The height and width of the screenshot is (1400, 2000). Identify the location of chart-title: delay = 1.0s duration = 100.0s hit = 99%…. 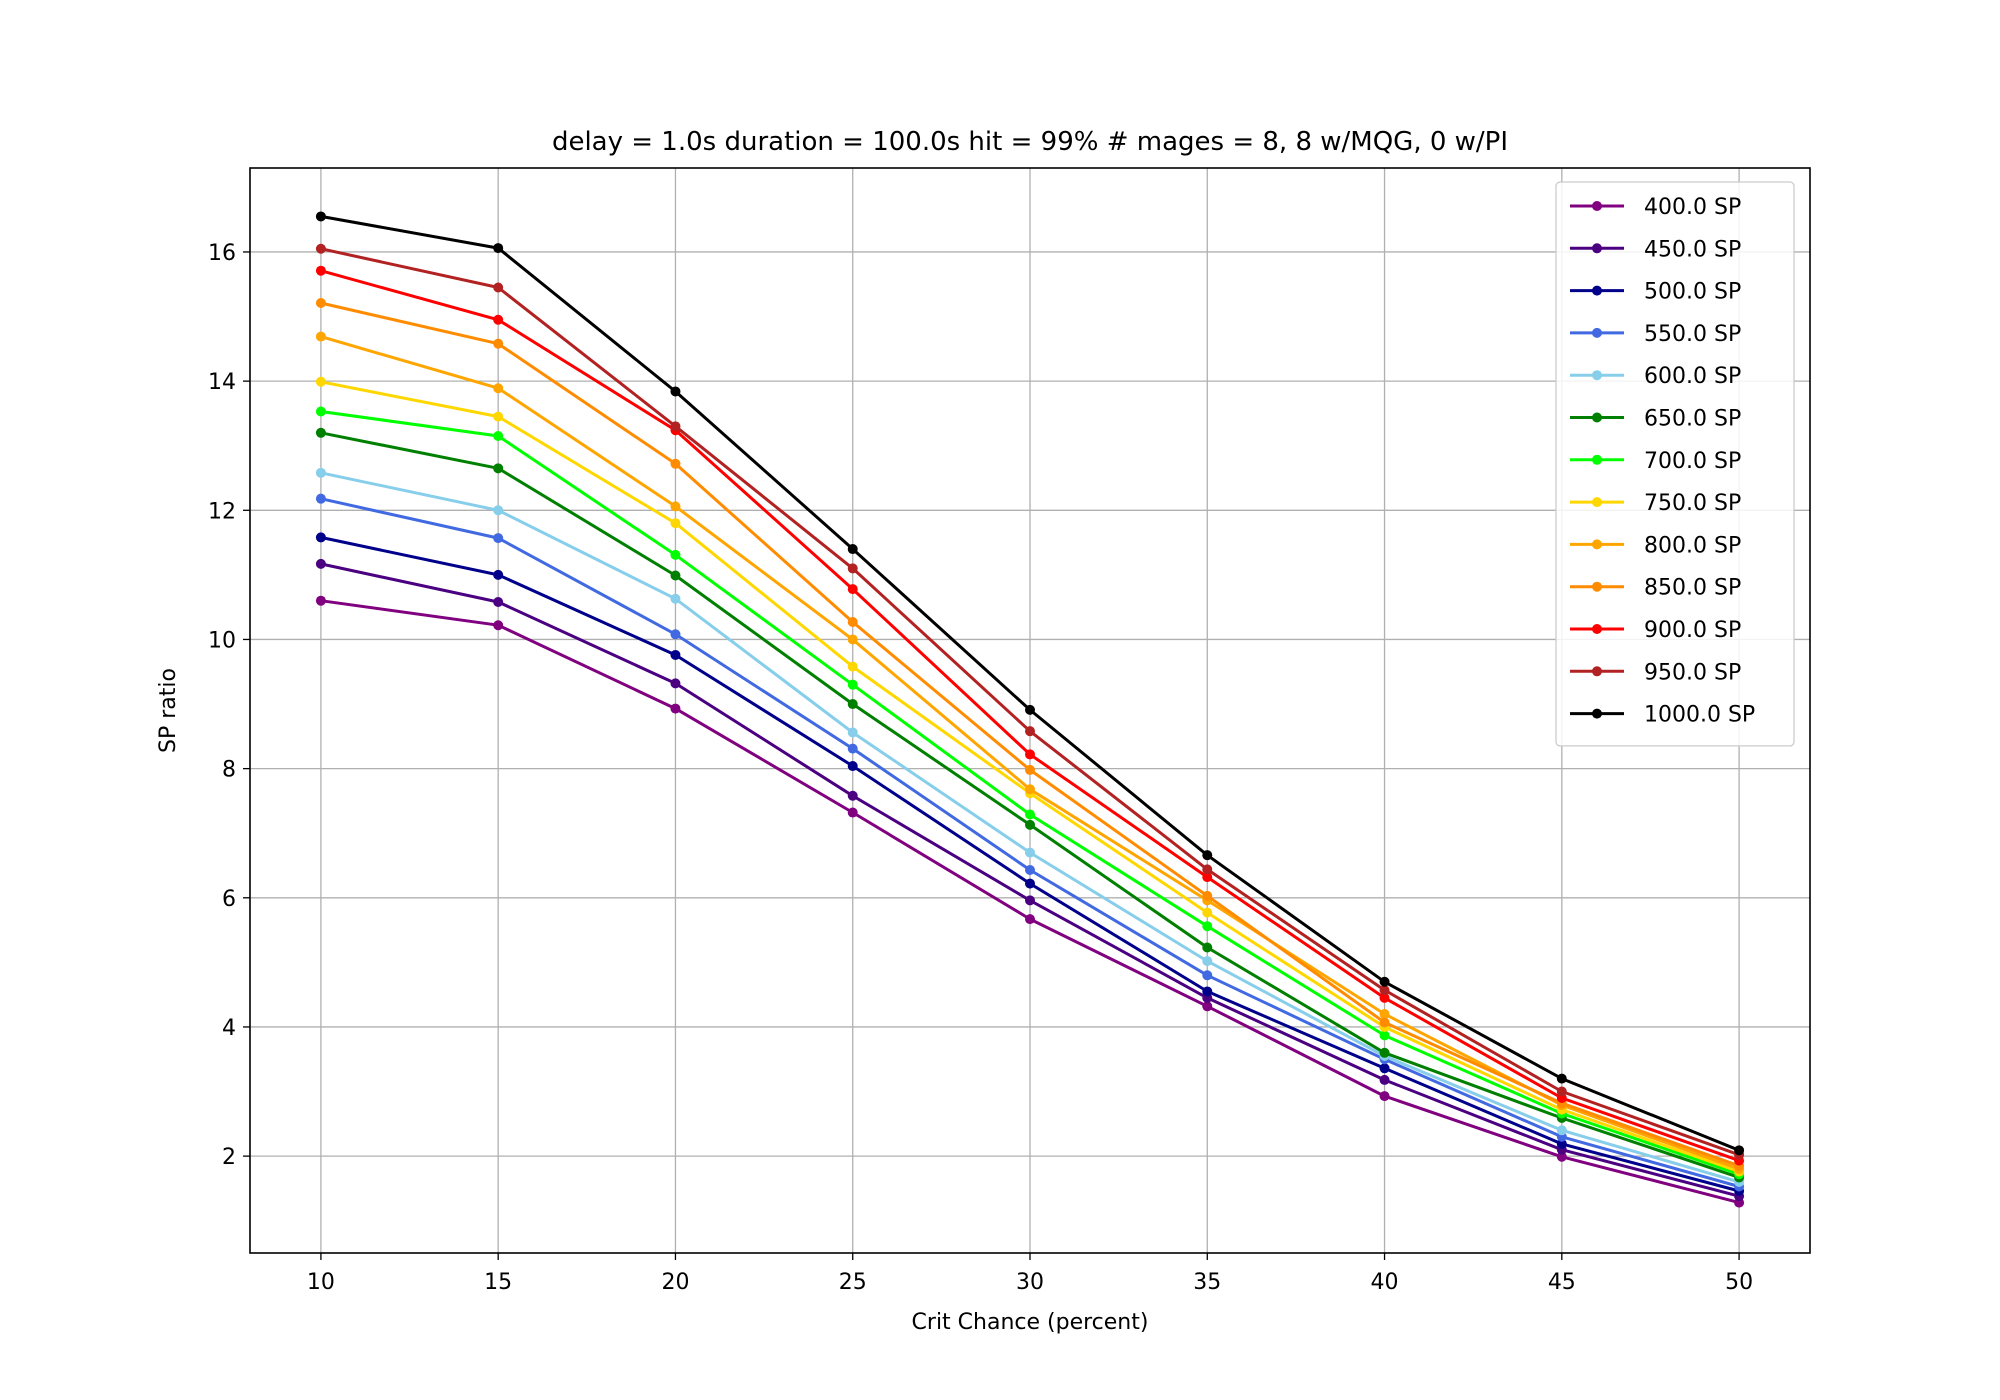
(1030, 142).